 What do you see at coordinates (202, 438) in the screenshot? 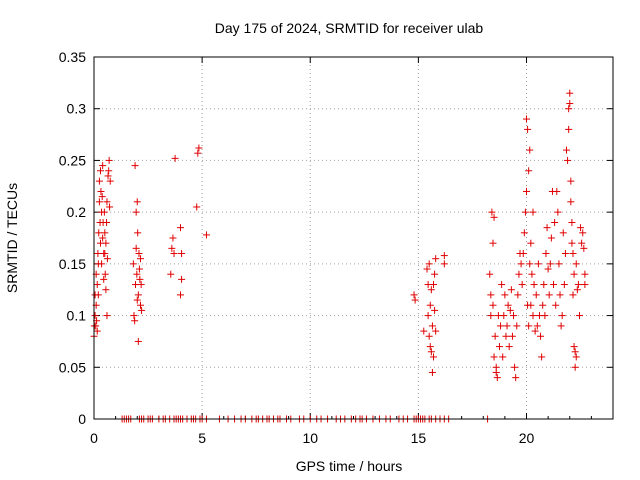
I see `x-tick-label: 5` at bounding box center [202, 438].